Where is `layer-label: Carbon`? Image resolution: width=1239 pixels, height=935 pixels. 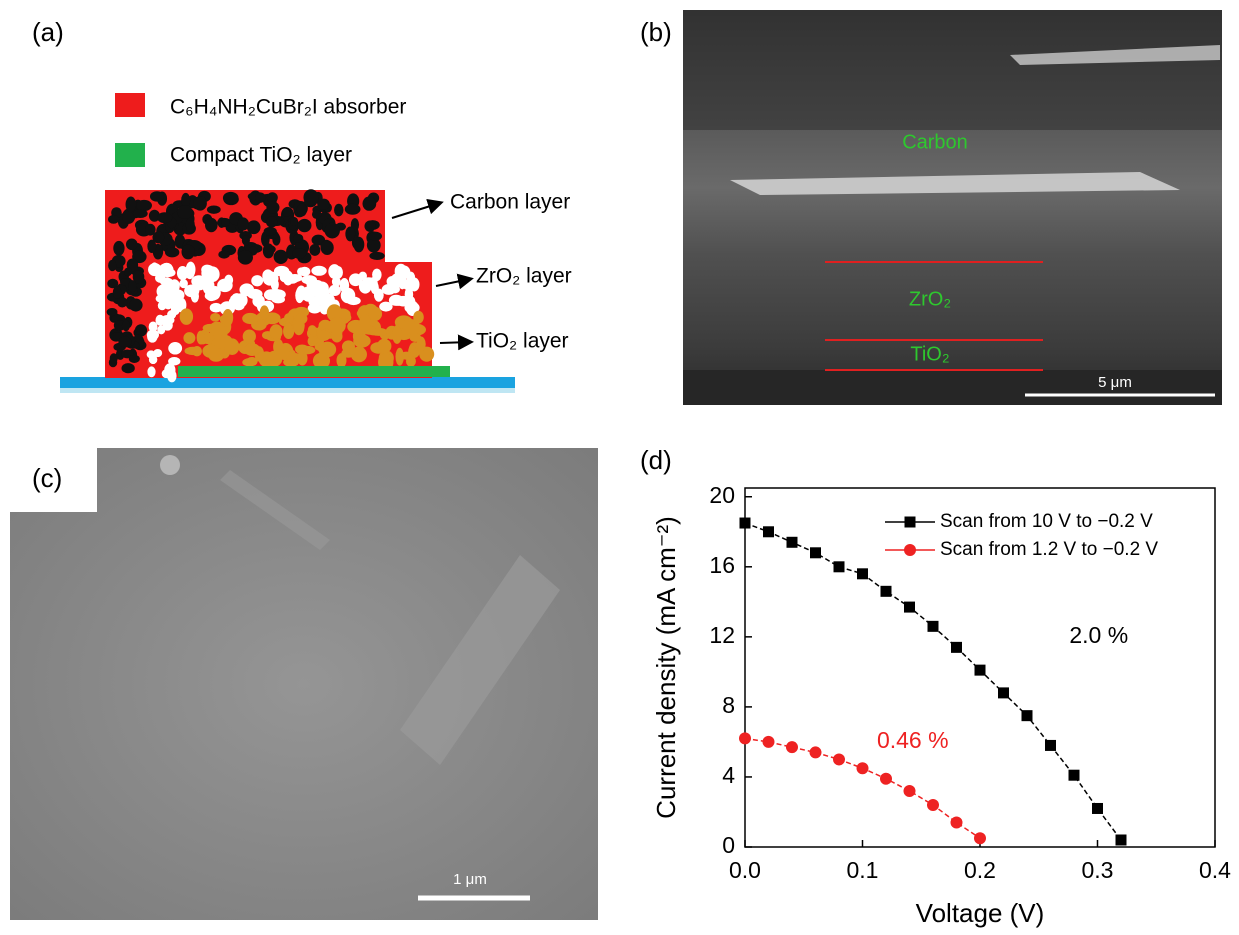 layer-label: Carbon is located at coordinates (935, 142).